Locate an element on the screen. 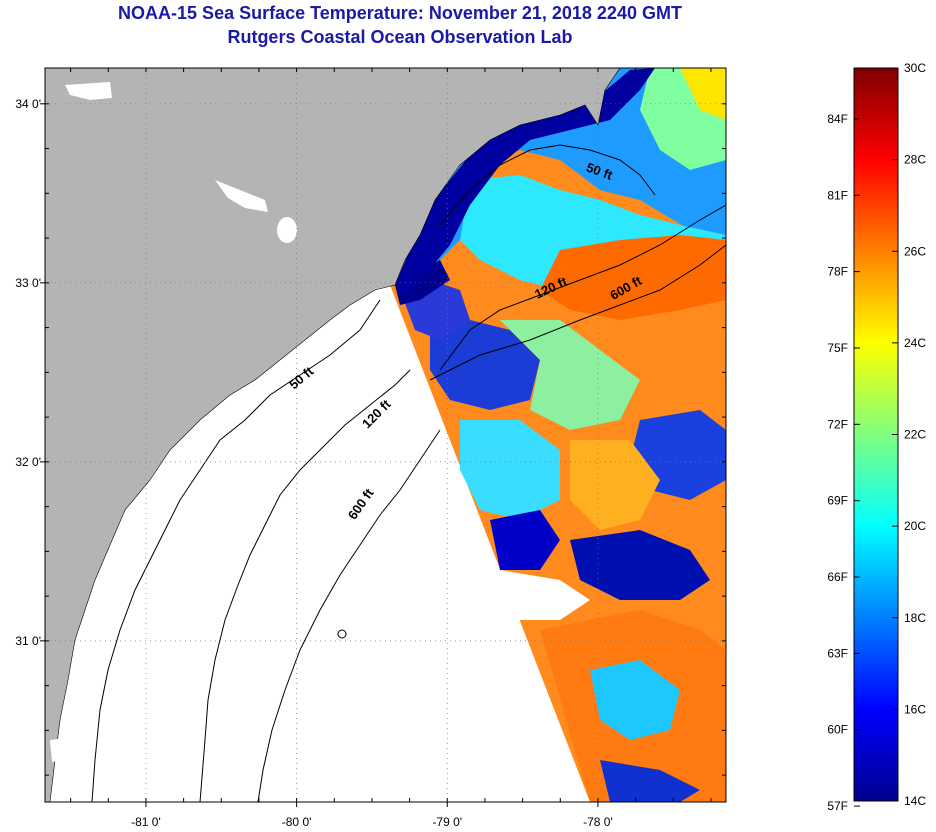 The width and height of the screenshot is (936, 832). colorbar-f-label: 66F is located at coordinates (837, 577).